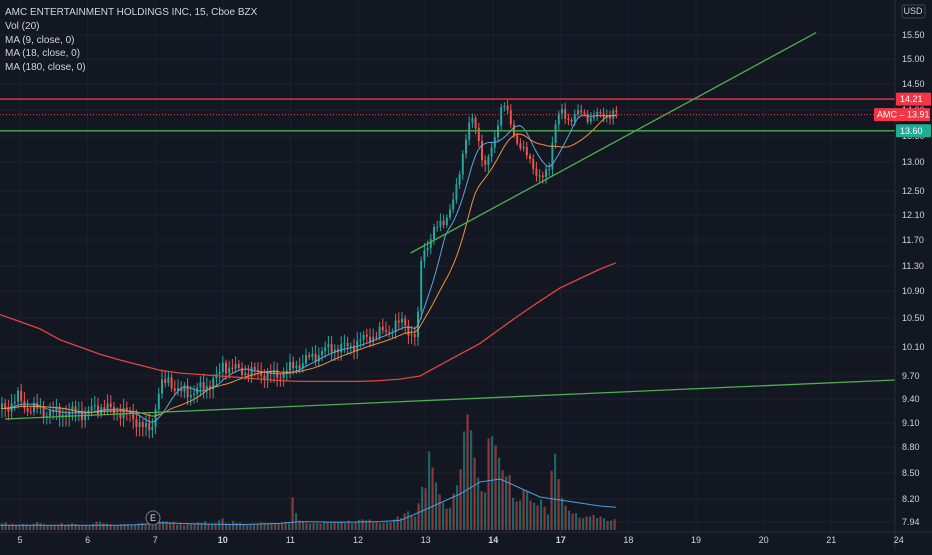 The height and width of the screenshot is (555, 932). Describe the element at coordinates (22, 26) in the screenshot. I see `legend-volume: Vol (20)` at that location.